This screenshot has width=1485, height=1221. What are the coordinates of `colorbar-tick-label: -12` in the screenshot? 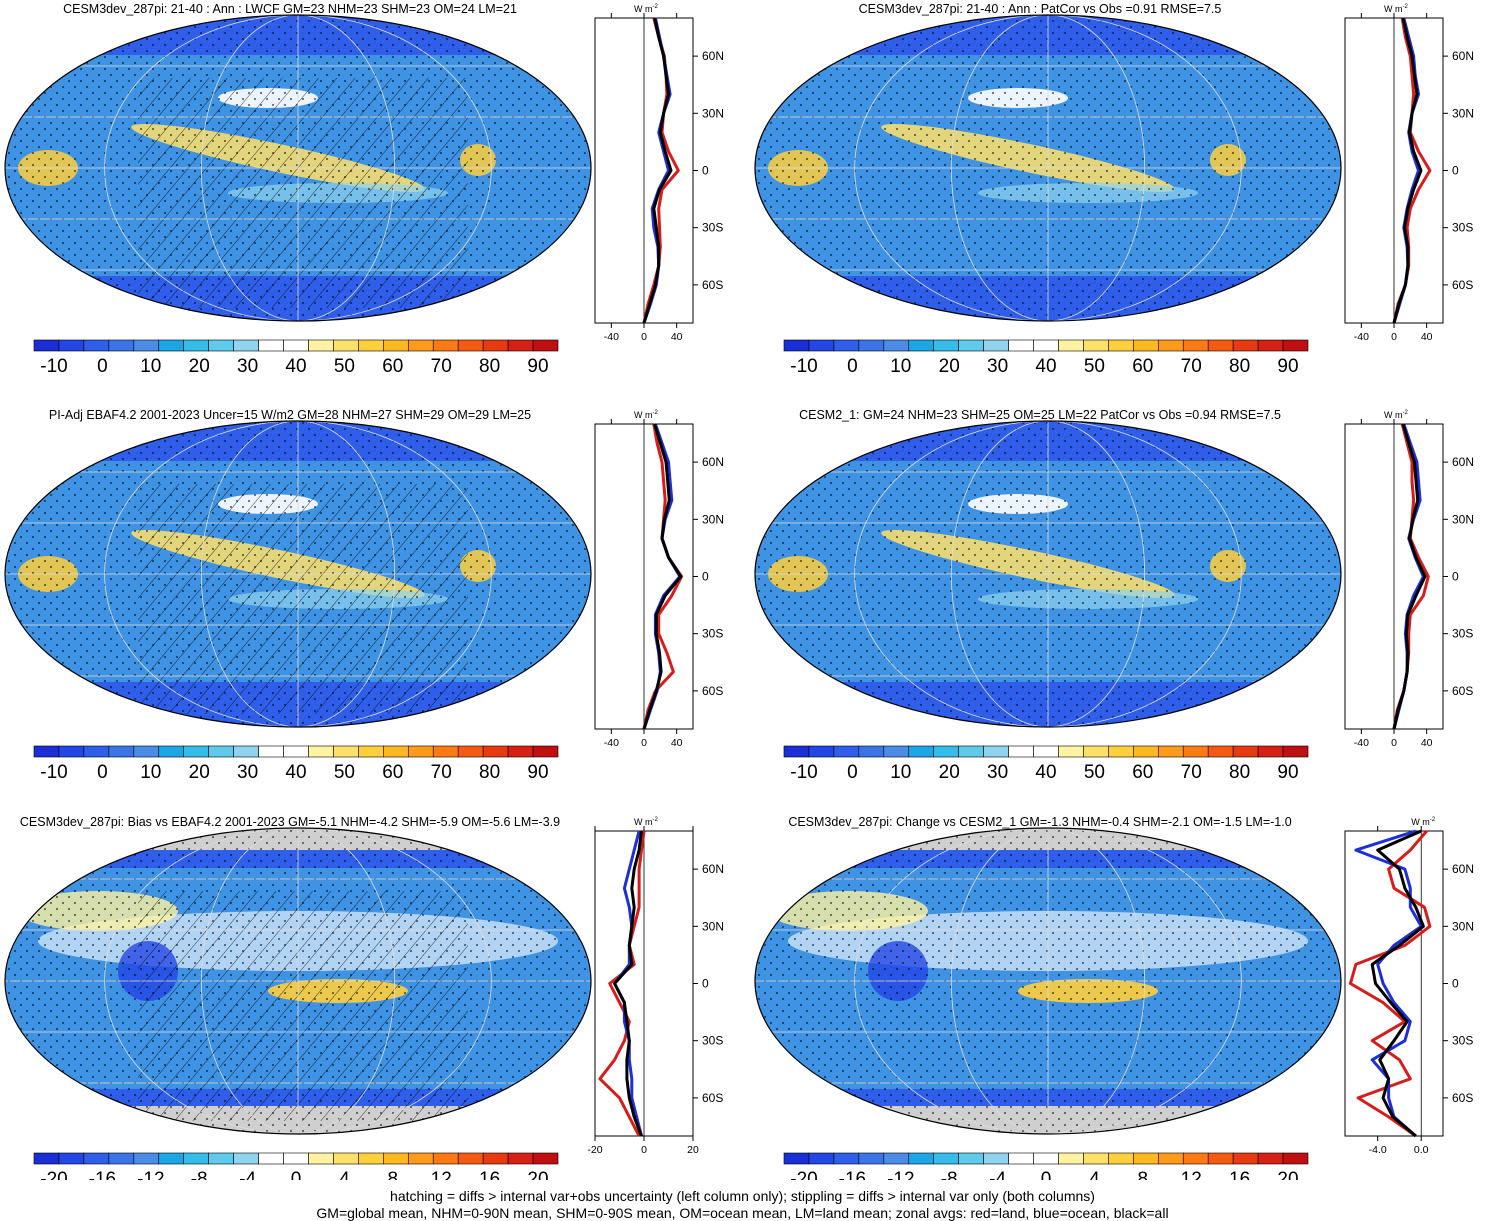 It's located at (900, 1174).